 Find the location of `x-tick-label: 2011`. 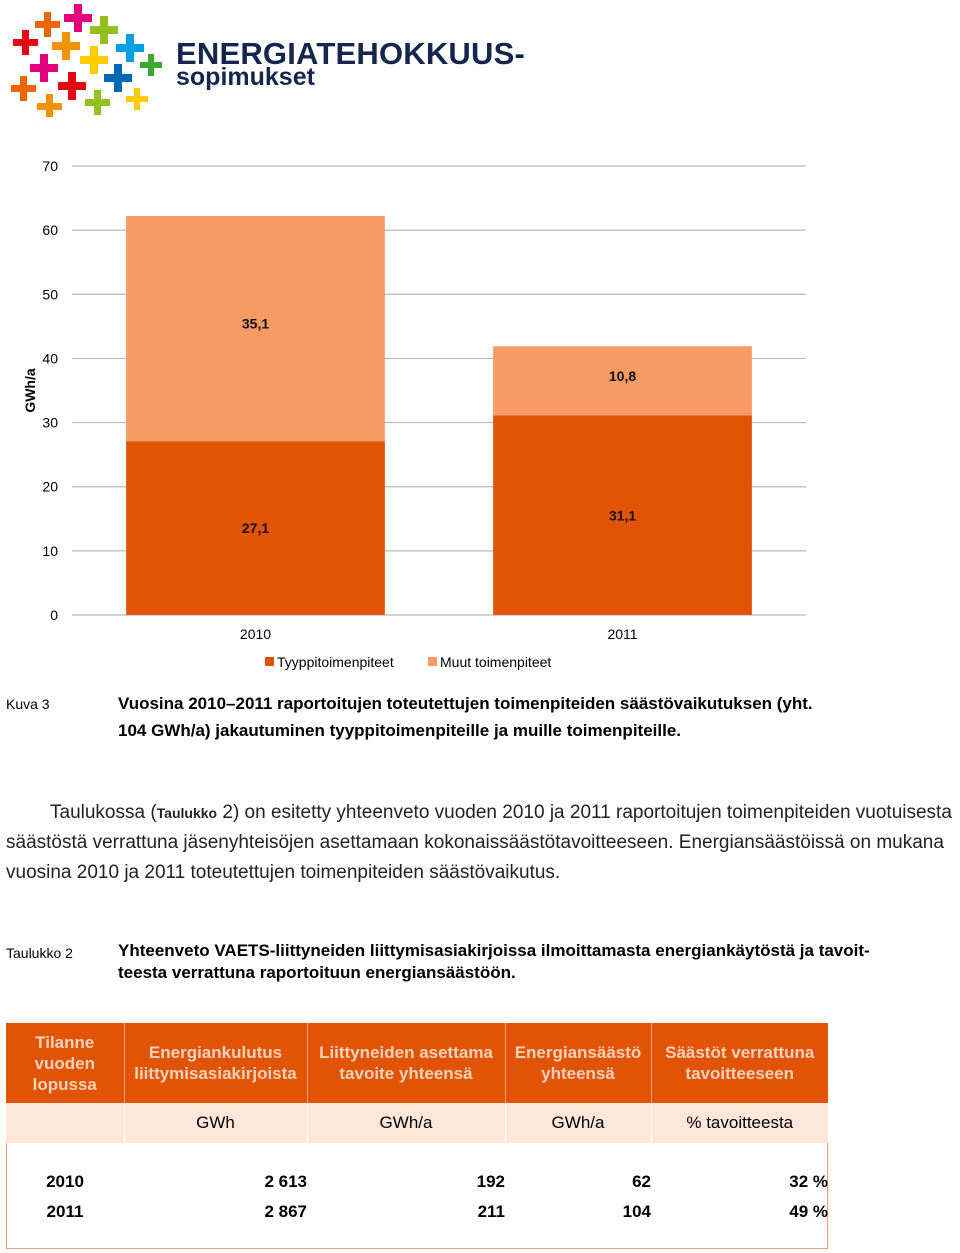

x-tick-label: 2011 is located at coordinates (622, 634).